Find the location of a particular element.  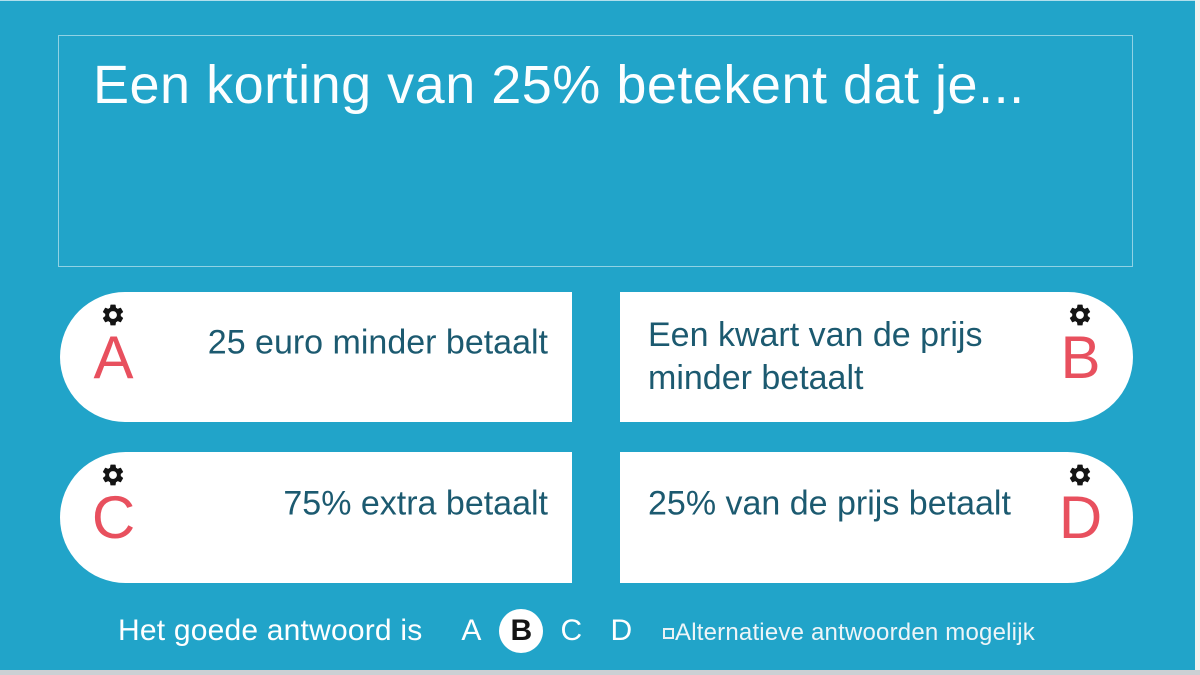

answer-option-c: C 75% extra betaalt is located at coordinates (316, 517).